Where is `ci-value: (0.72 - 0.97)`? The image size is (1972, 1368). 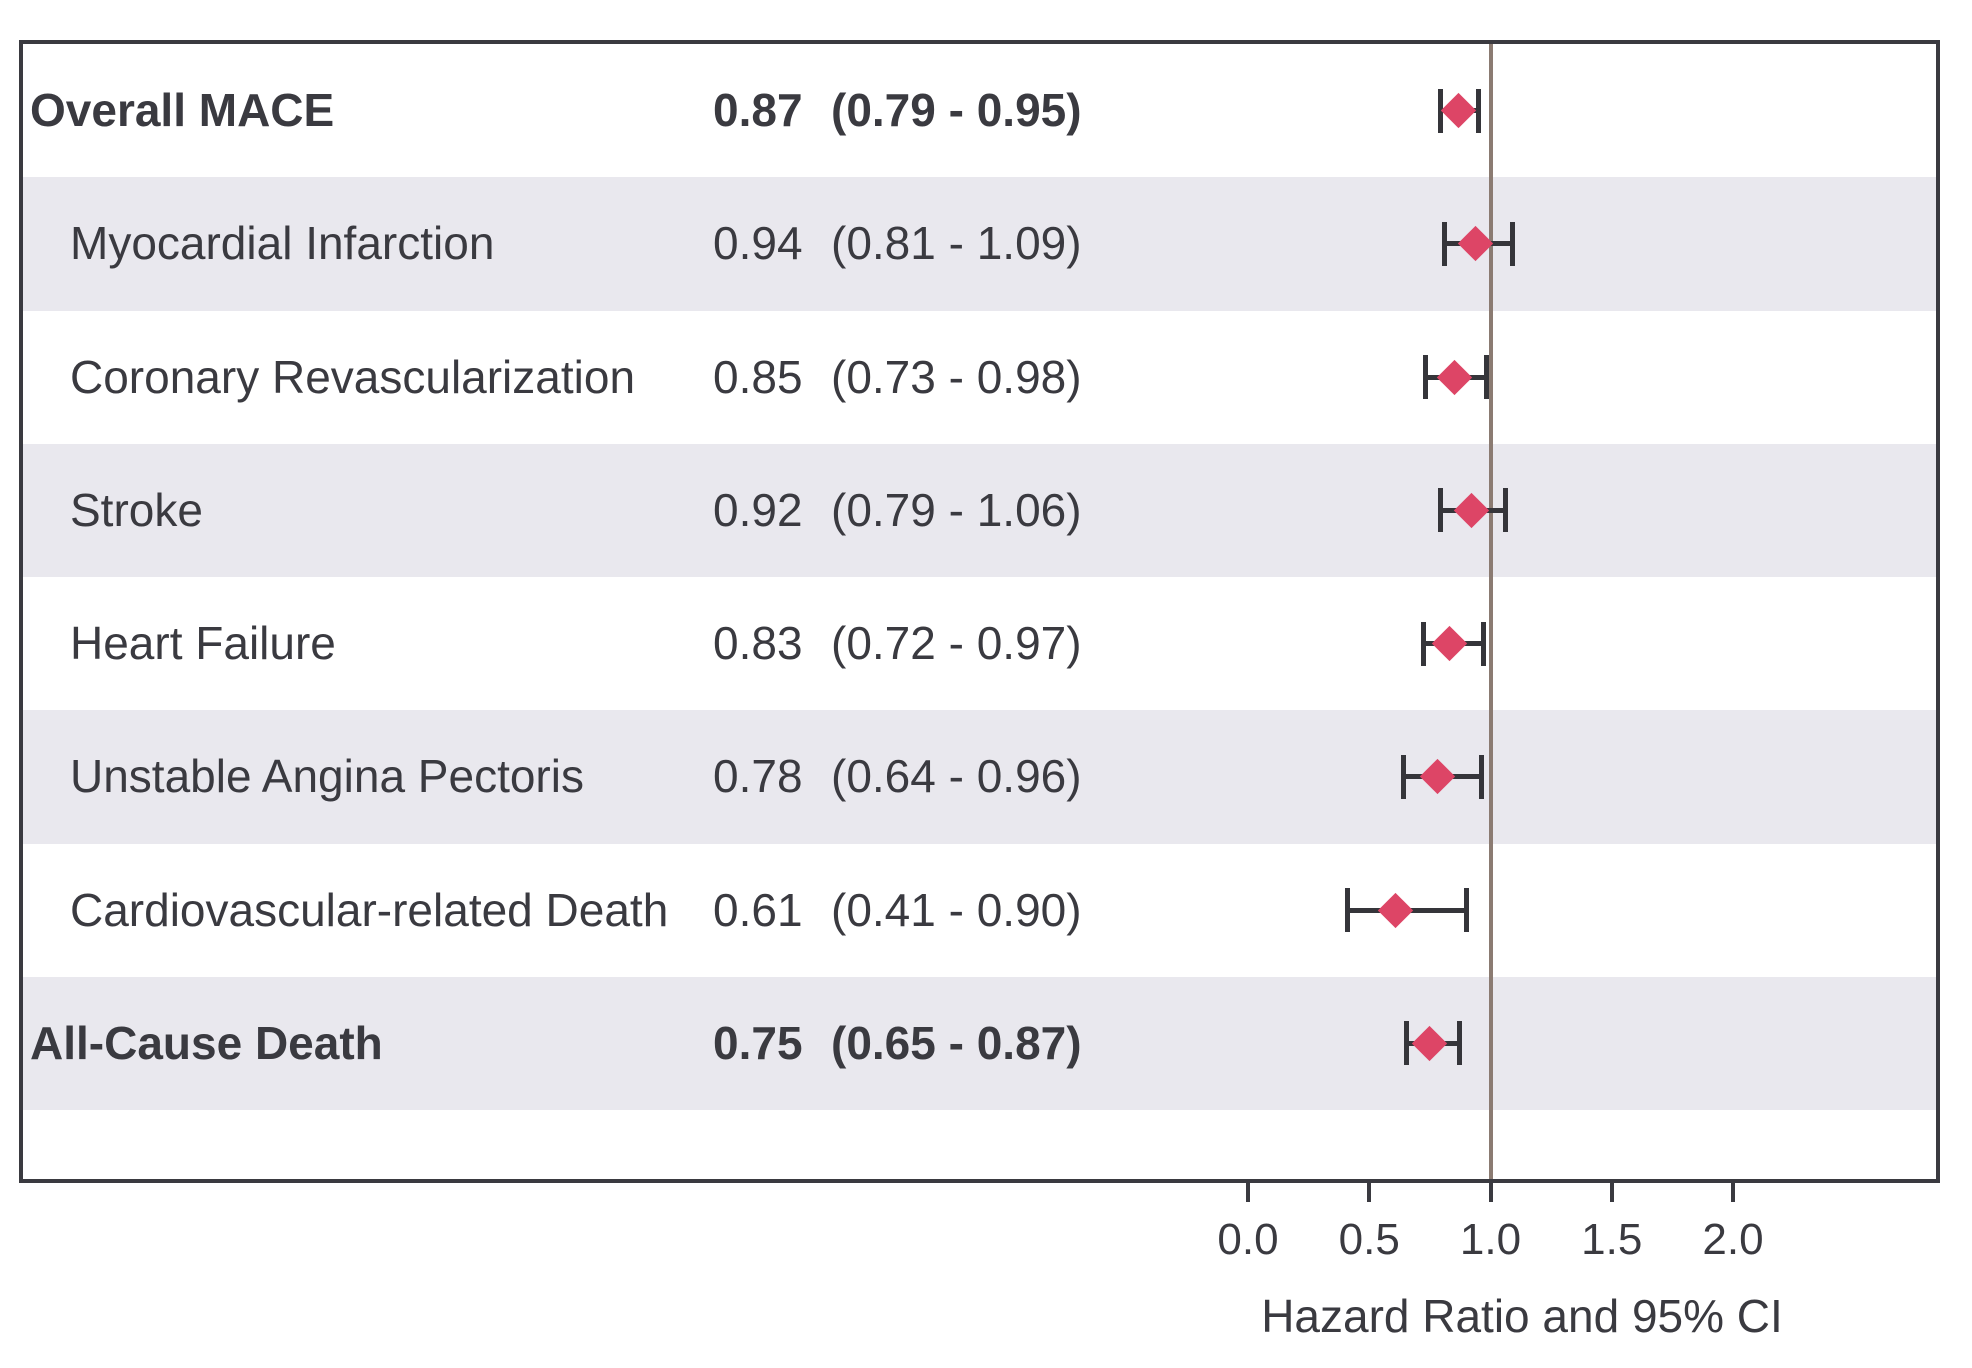
ci-value: (0.72 - 0.97) is located at coordinates (956, 643).